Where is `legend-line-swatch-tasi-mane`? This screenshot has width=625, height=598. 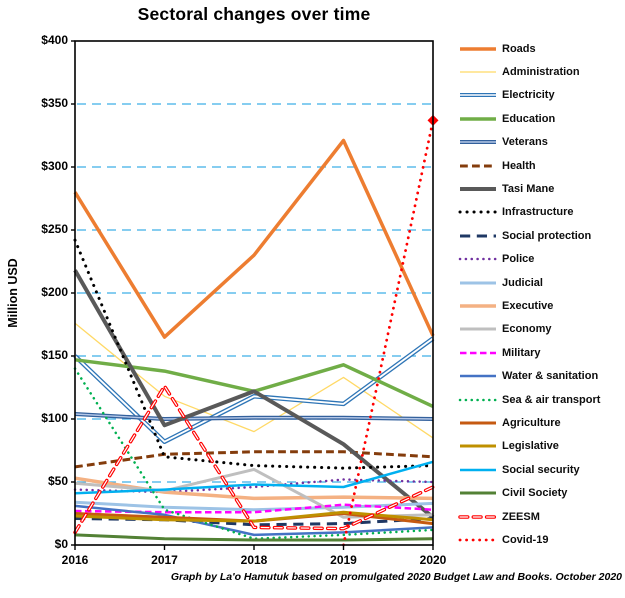 legend-line-swatch-tasi-mane is located at coordinates (478, 189).